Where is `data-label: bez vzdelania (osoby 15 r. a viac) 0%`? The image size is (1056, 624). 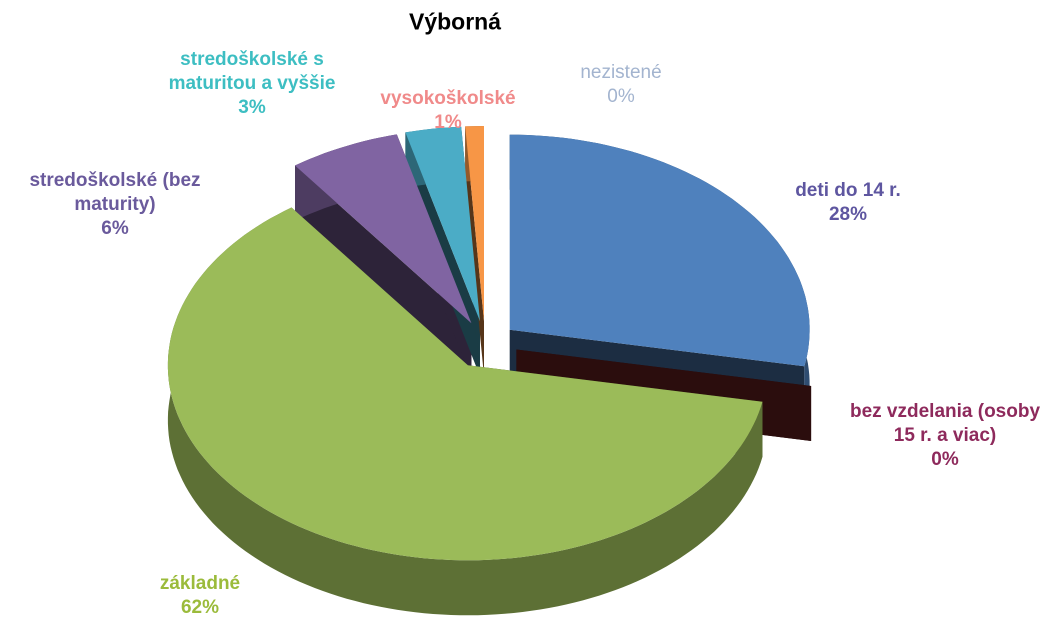
data-label: bez vzdelania (osoby 15 r. a viac) 0% is located at coordinates (945, 436).